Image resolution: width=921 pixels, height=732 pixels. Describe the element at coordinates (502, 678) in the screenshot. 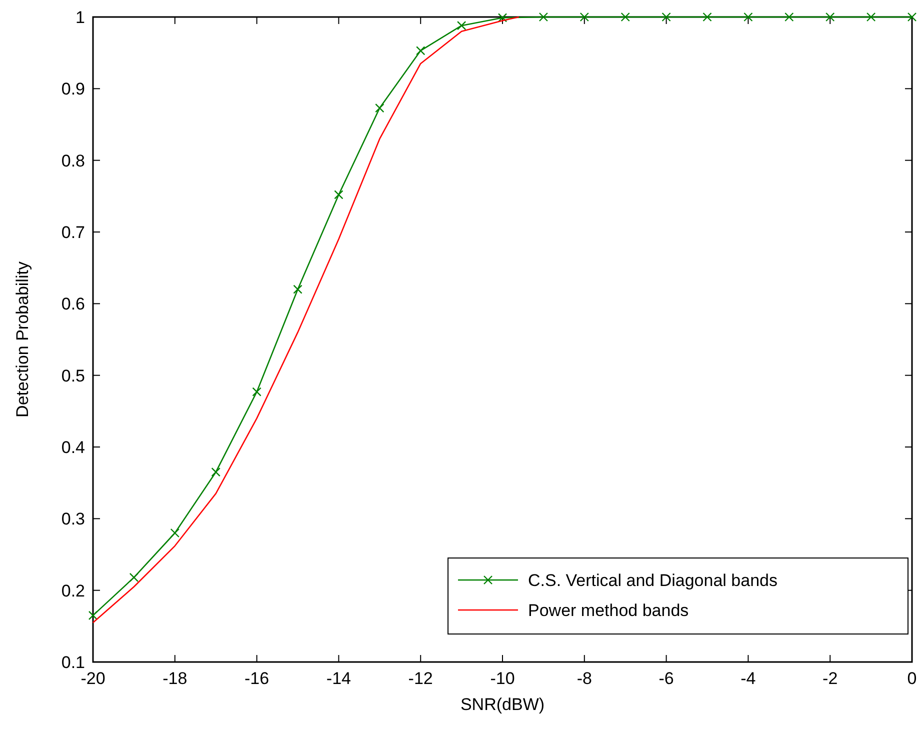

I see `x-tick-label: -10` at that location.